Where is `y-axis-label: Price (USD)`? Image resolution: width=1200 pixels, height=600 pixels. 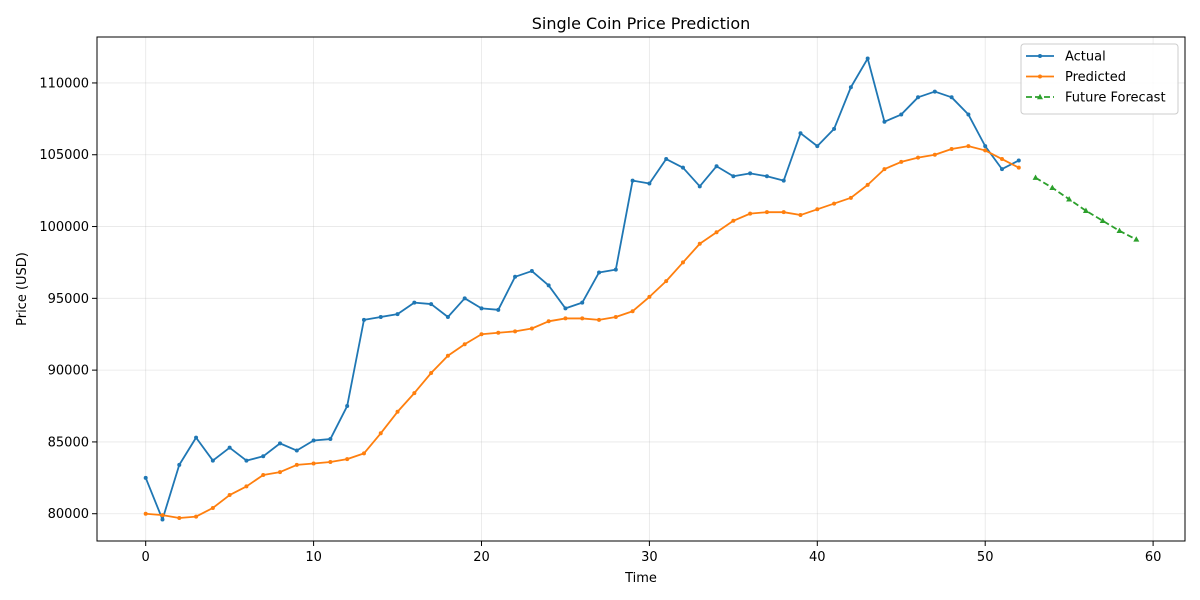
y-axis-label: Price (USD) is located at coordinates (22, 289).